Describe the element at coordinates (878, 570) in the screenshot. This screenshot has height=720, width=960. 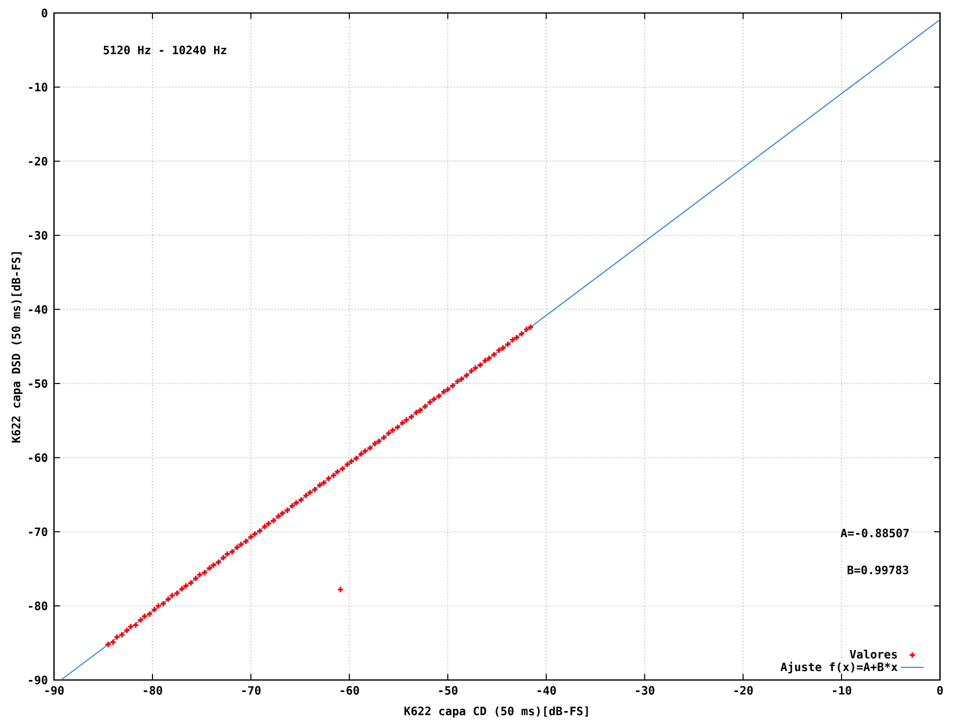
I see `annotation: B=0.99783` at that location.